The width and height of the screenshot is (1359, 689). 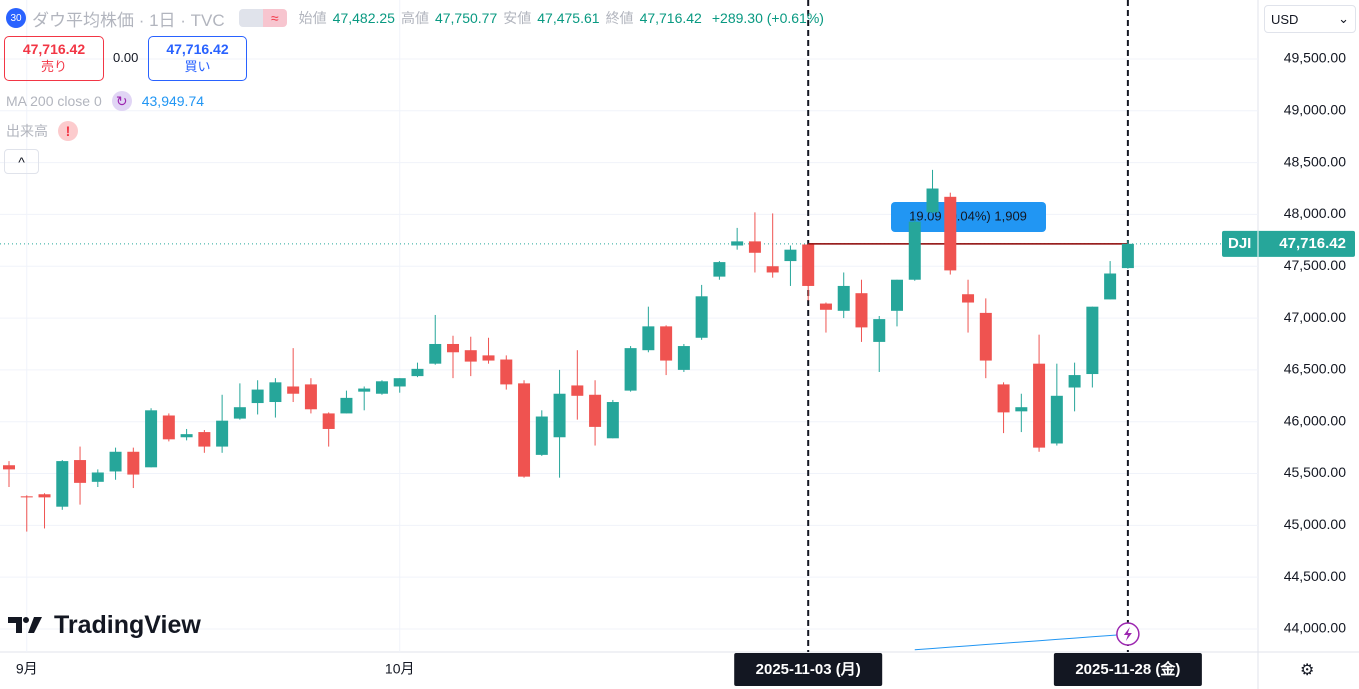 I want to click on sell-price: 47,716.42, so click(x=54, y=49).